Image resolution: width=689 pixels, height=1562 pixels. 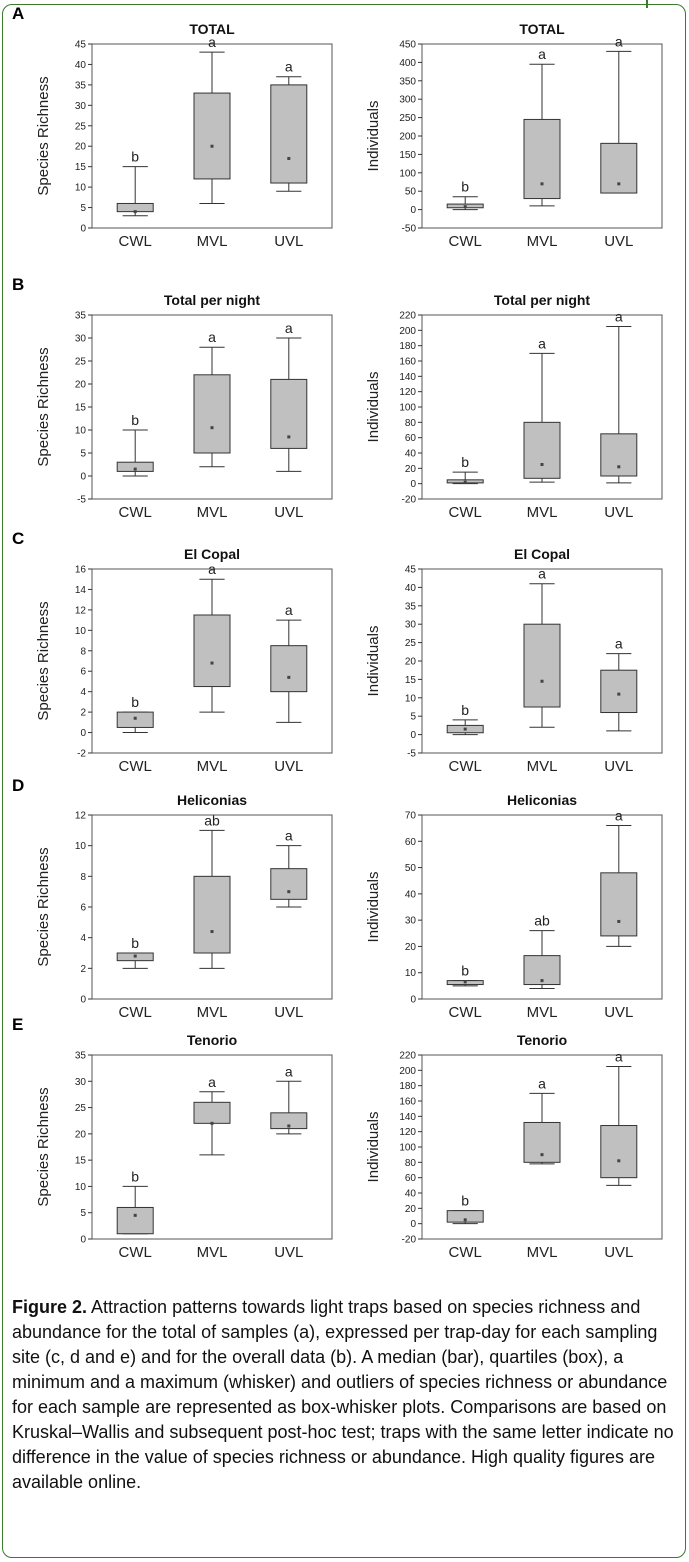 I want to click on y-tick-label: 12, so click(x=81, y=816).